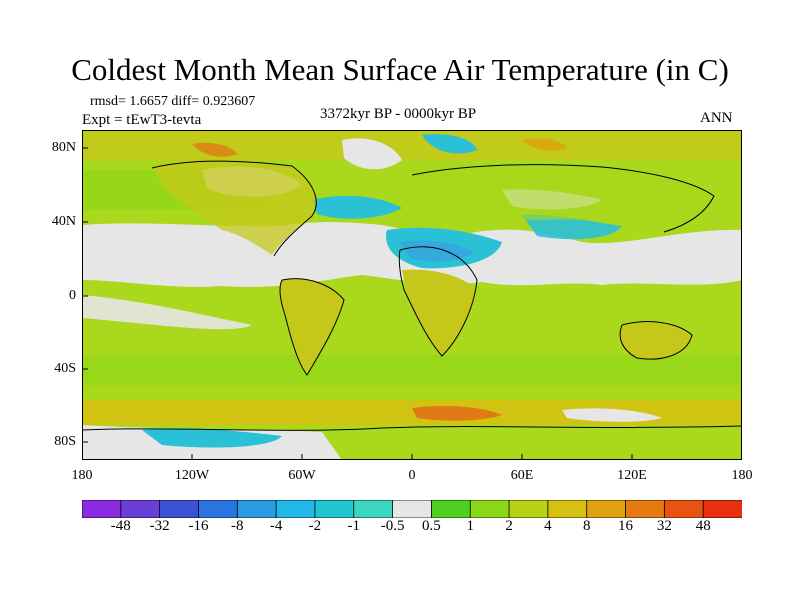 Image resolution: width=800 pixels, height=600 pixels. I want to click on coastline-africa, so click(438, 301).